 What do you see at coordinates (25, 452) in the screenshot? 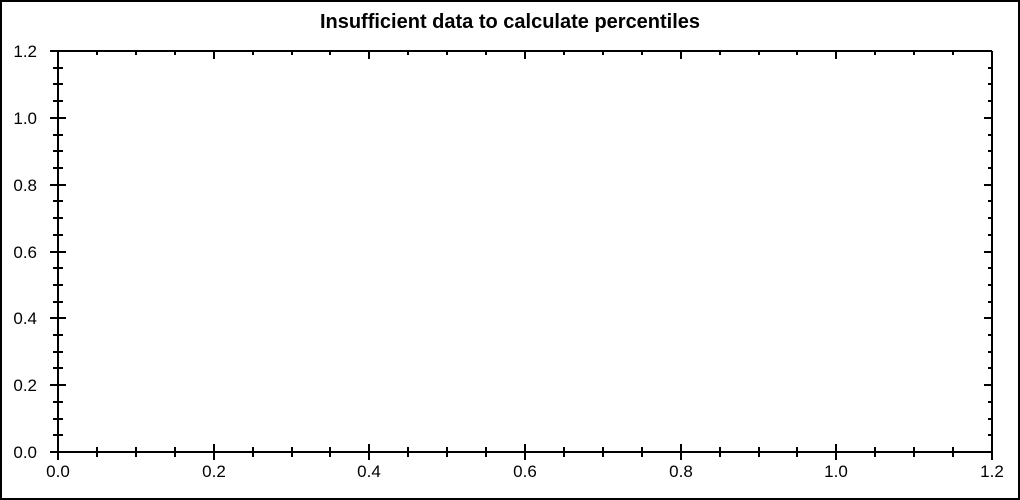
I see `y-tick-label: 0.0` at bounding box center [25, 452].